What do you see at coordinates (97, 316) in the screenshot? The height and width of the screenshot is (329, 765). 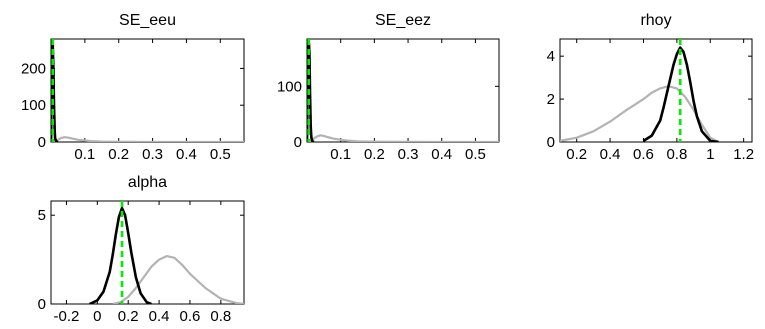 I see `x-tick-label: 0` at bounding box center [97, 316].